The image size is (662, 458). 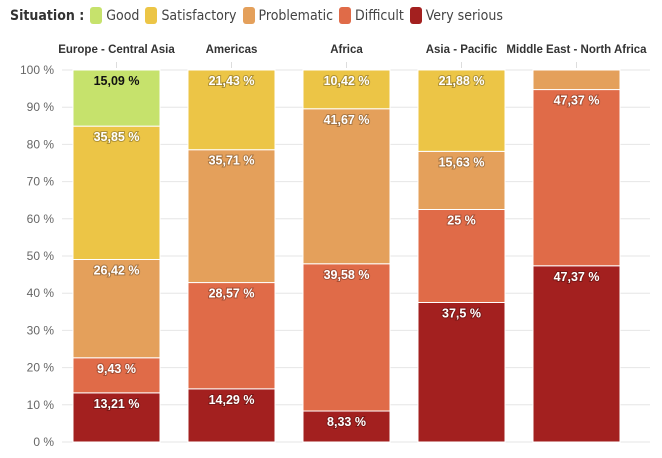 I want to click on data-label: 25 %, so click(x=461, y=221).